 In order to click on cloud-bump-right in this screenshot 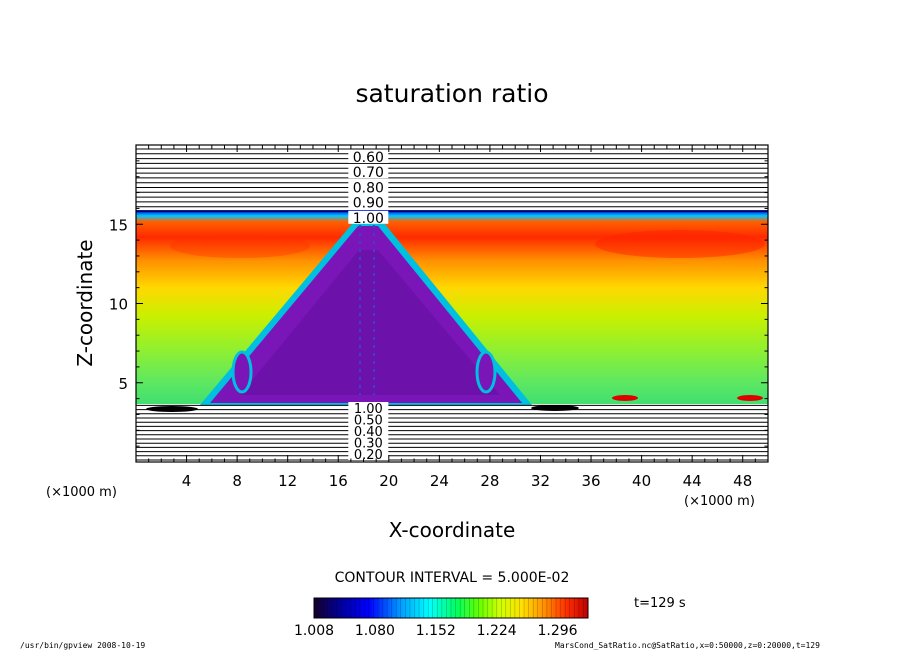, I will do `click(486, 372)`.